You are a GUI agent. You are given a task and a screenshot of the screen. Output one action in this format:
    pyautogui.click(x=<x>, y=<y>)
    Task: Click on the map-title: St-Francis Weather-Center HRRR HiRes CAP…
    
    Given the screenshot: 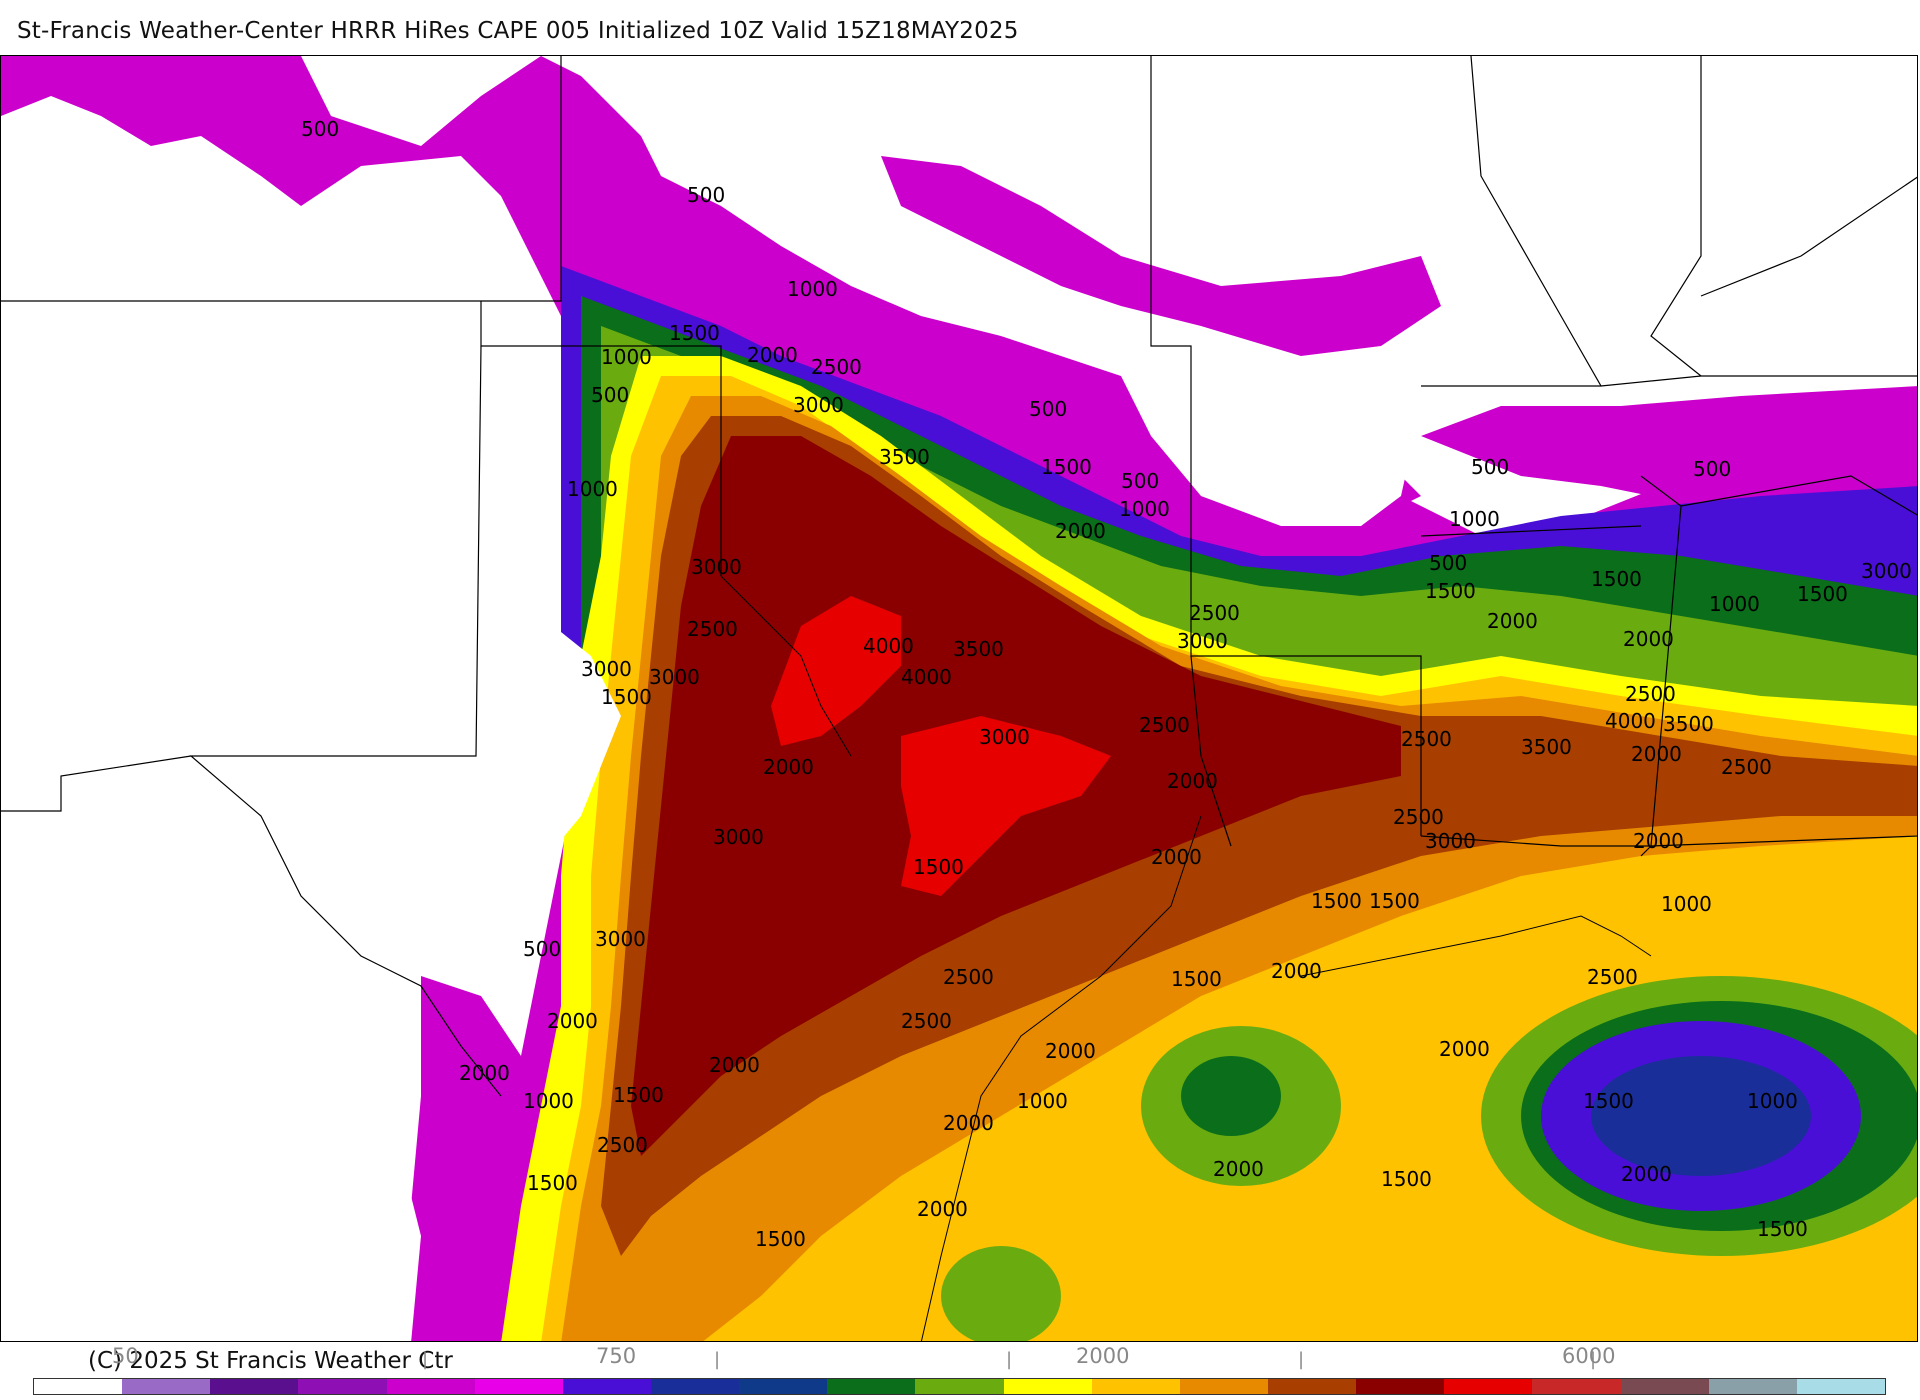 What is the action you would take?
    pyautogui.click(x=518, y=31)
    